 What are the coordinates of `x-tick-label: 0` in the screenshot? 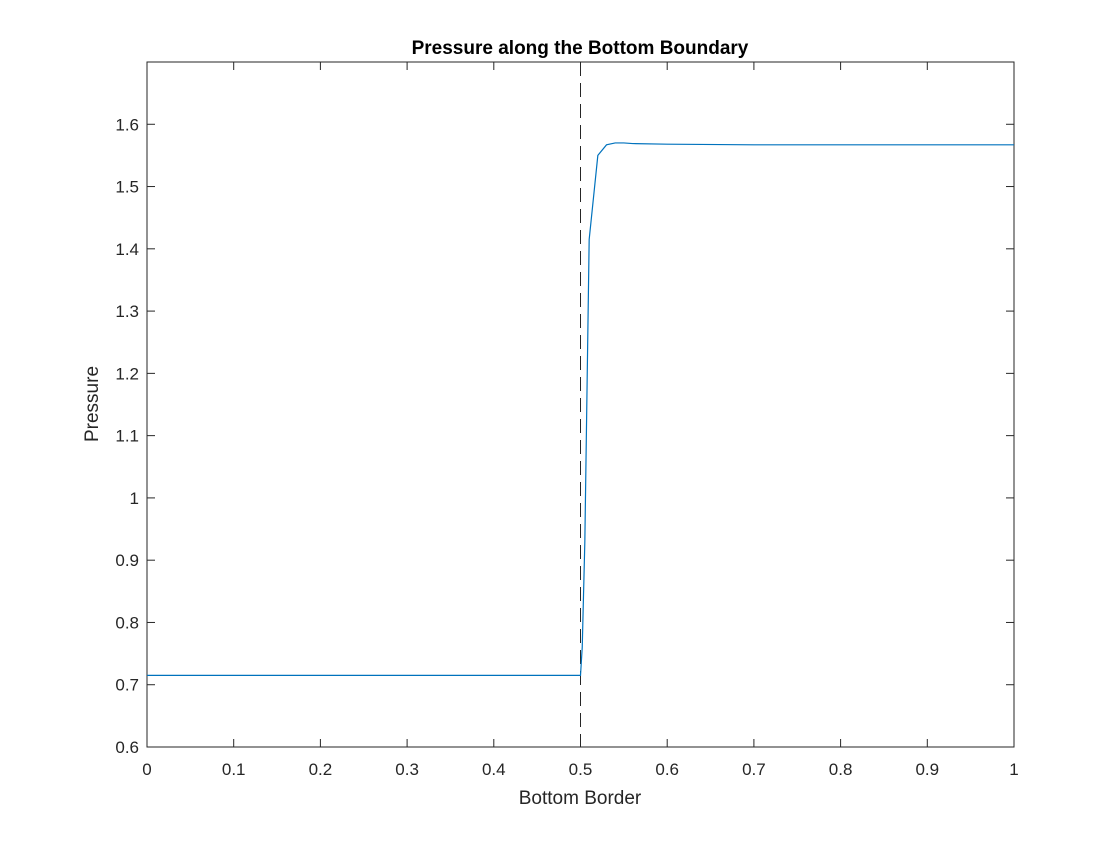 It's located at (146, 769).